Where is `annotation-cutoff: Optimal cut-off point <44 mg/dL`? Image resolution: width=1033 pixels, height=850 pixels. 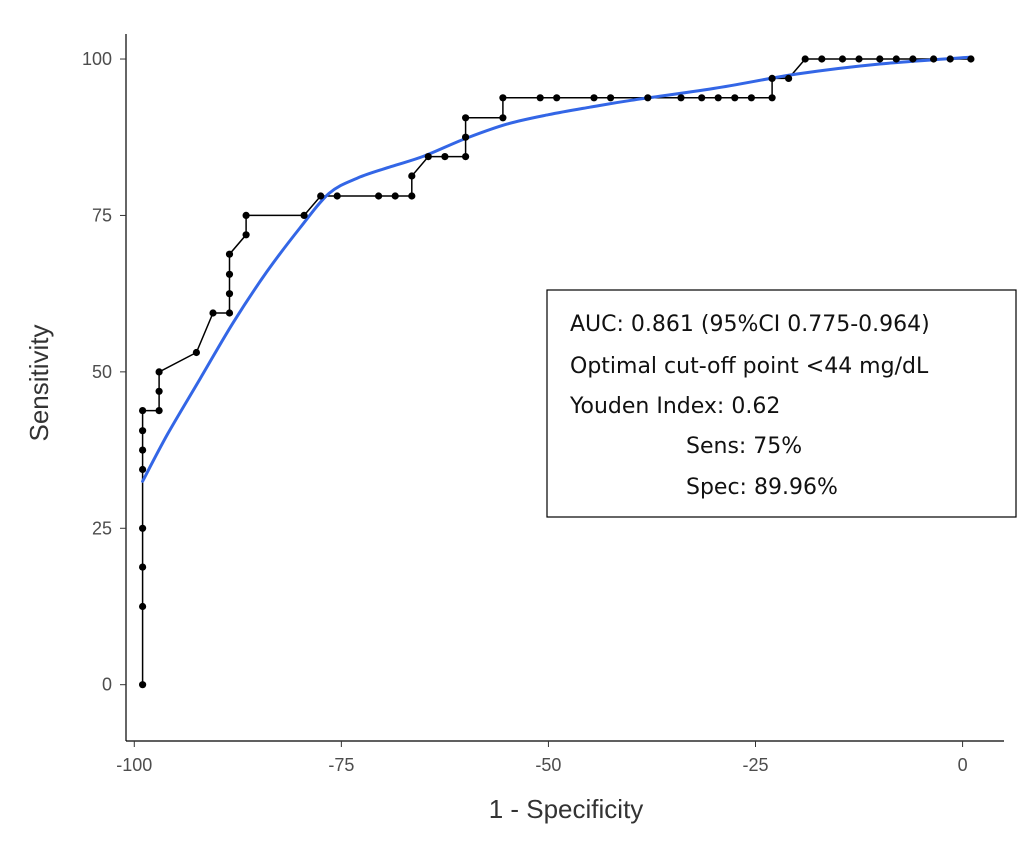 annotation-cutoff: Optimal cut-off point <44 mg/dL is located at coordinates (749, 366).